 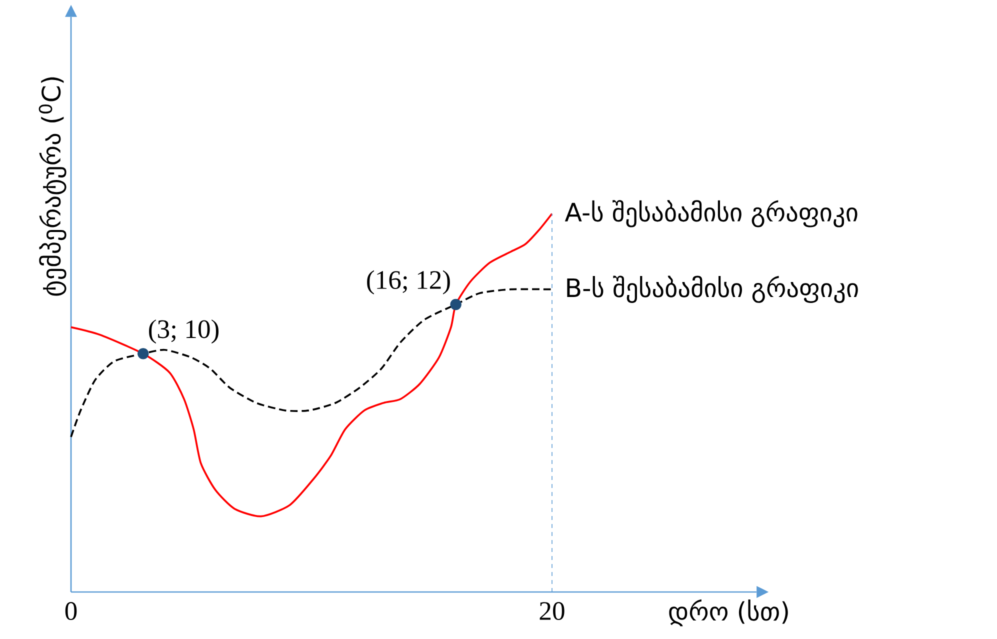 What do you see at coordinates (52, 186) in the screenshot?
I see `y-axis-title: ტემპერატურა ($^{0}$C)` at bounding box center [52, 186].